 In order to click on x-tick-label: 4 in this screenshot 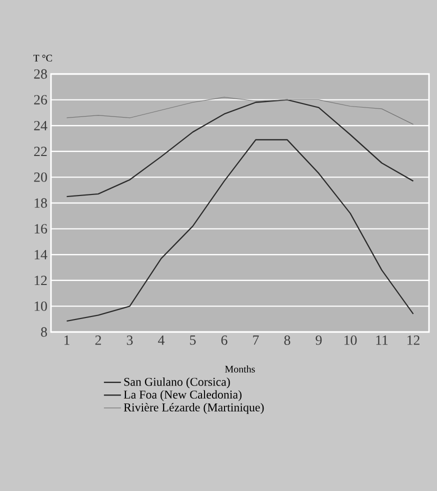, I will do `click(161, 340)`.